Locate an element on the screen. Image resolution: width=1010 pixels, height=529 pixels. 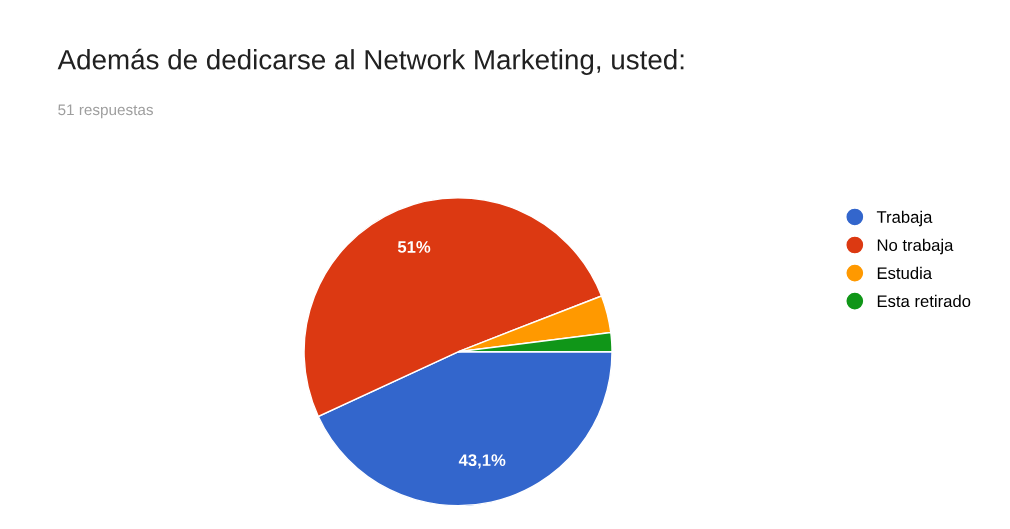
legend-label: Trabaja is located at coordinates (904, 218).